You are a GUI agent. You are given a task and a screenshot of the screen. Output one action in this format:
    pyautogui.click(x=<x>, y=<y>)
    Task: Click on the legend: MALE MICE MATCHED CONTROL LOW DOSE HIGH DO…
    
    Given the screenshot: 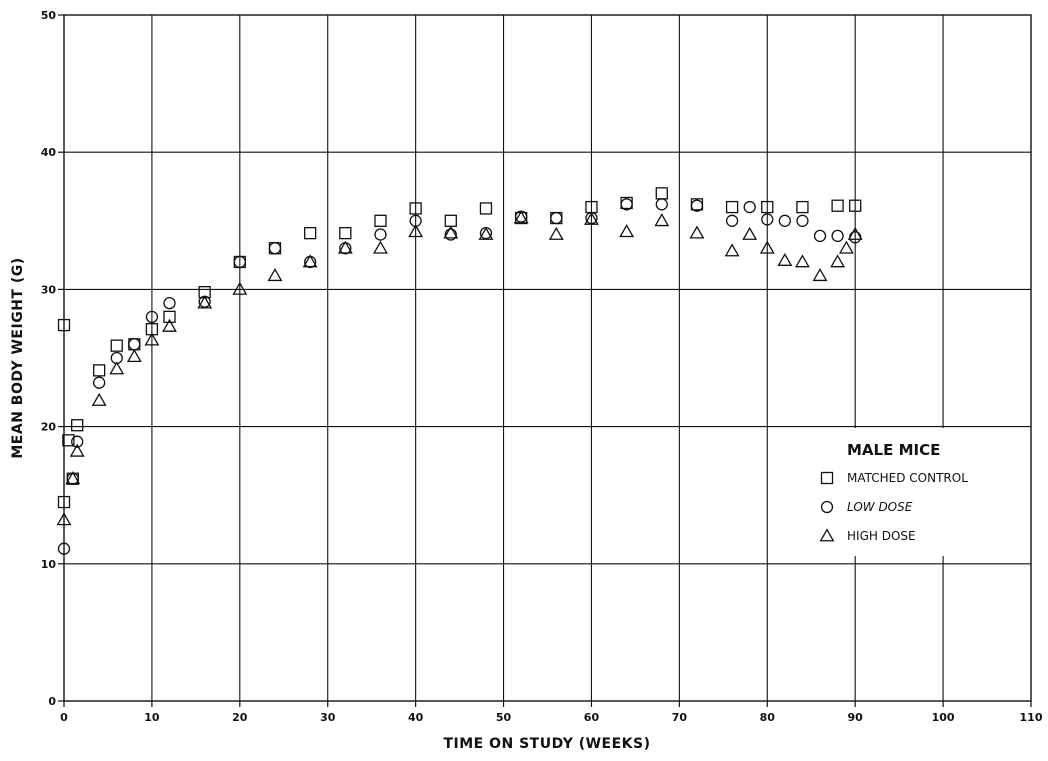 What is the action you would take?
    pyautogui.click(x=915, y=492)
    